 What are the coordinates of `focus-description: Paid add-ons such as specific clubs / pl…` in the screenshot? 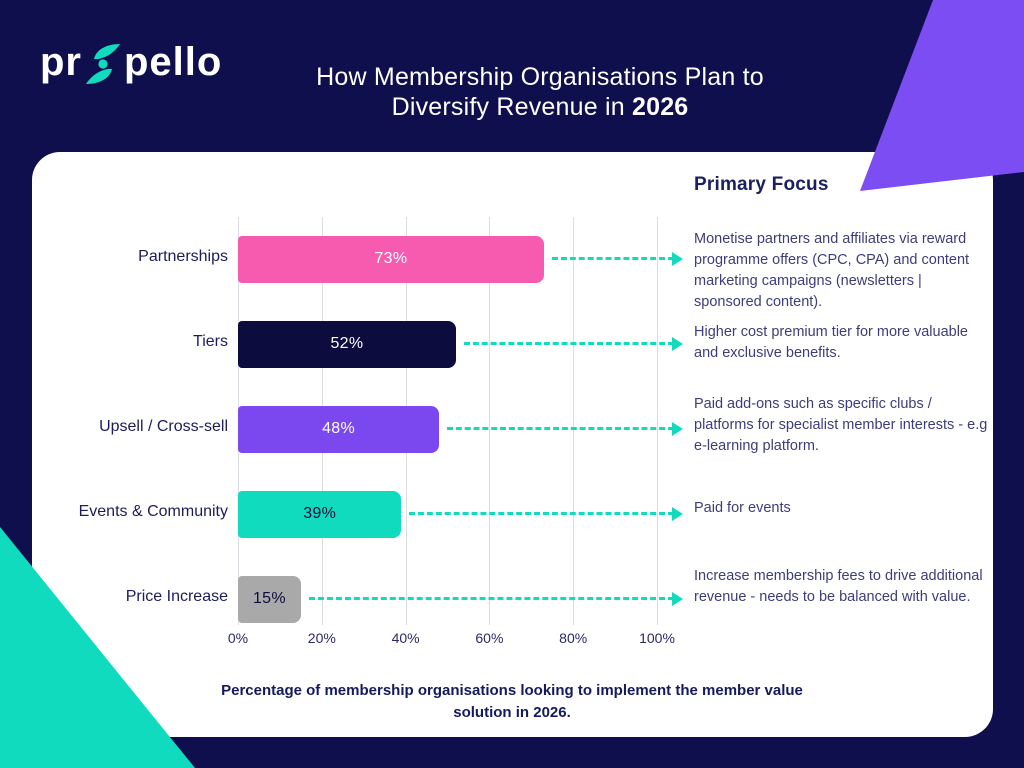 It's located at (841, 425).